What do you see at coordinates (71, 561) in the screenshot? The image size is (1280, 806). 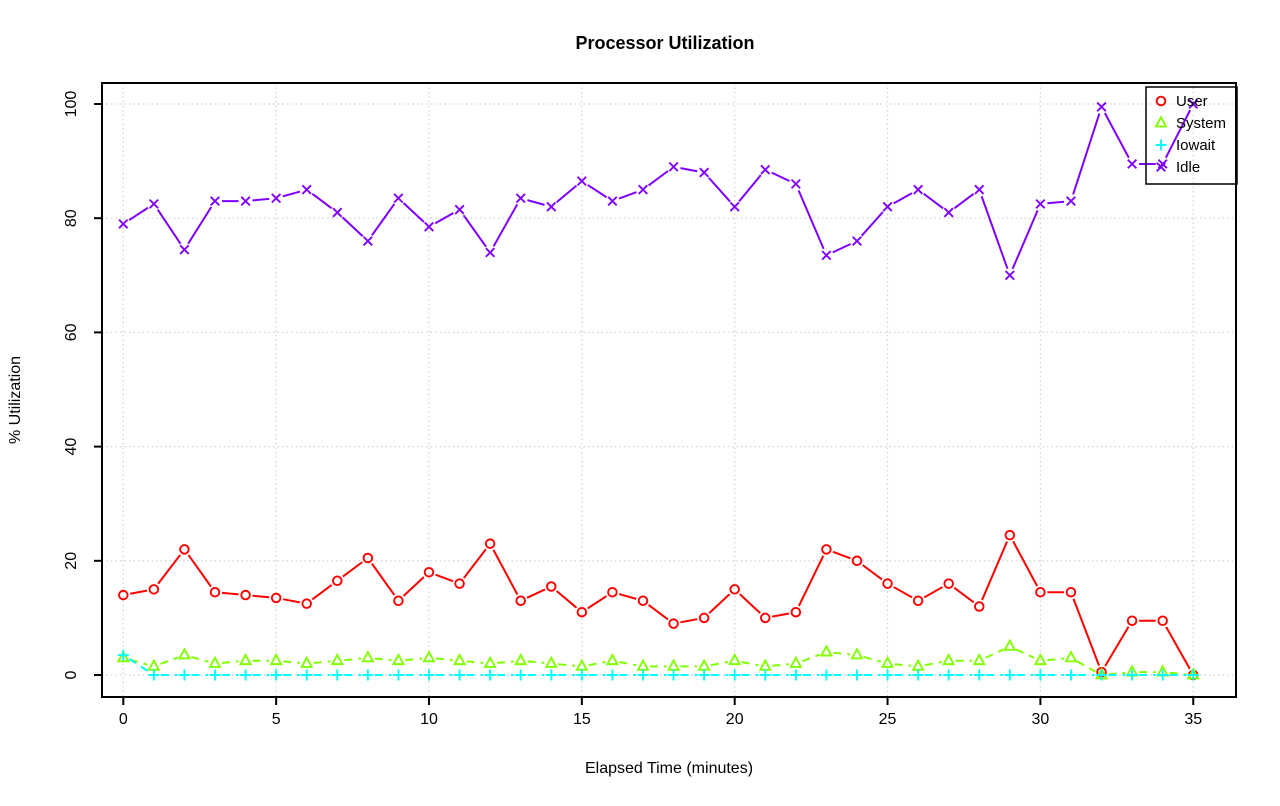 I see `y-tick-label: 20` at bounding box center [71, 561].